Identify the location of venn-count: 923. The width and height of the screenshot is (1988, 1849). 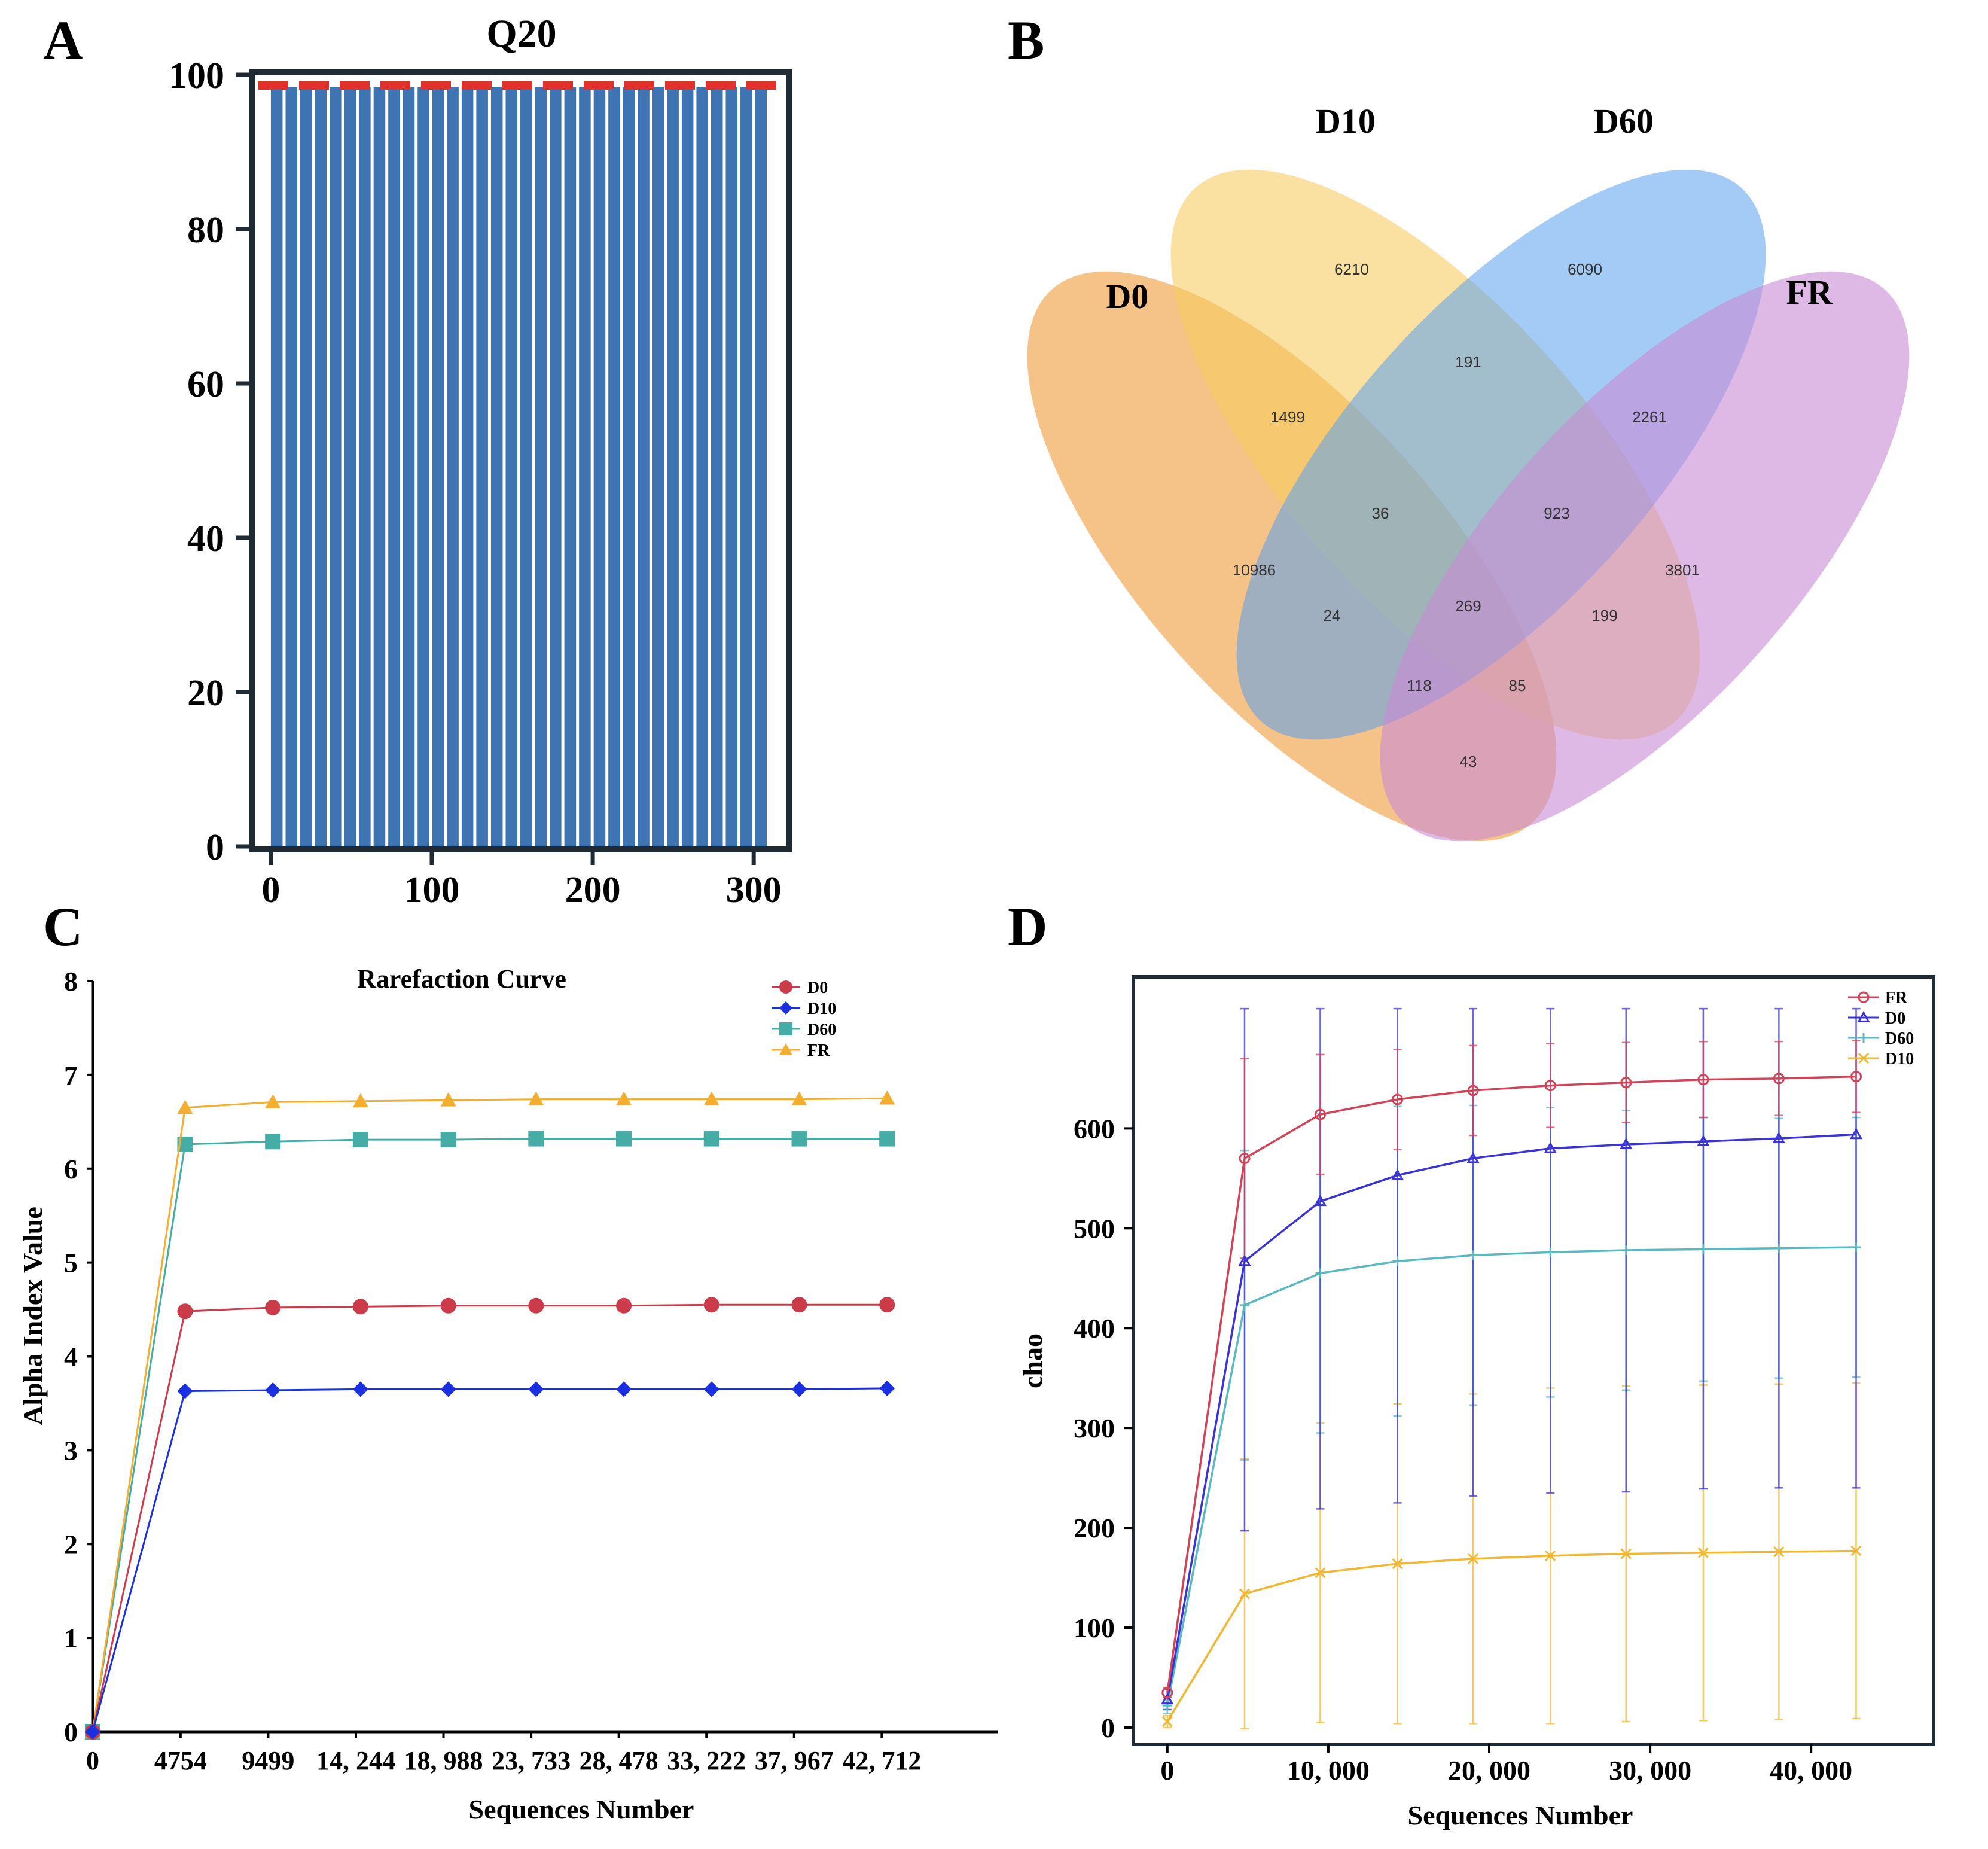
(1556, 513).